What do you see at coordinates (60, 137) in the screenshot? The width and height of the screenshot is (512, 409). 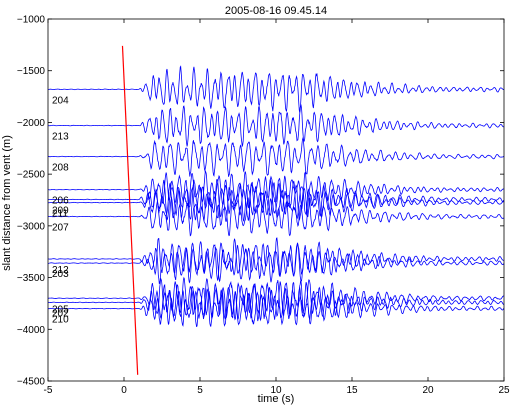 I see `station-label-213: 213` at bounding box center [60, 137].